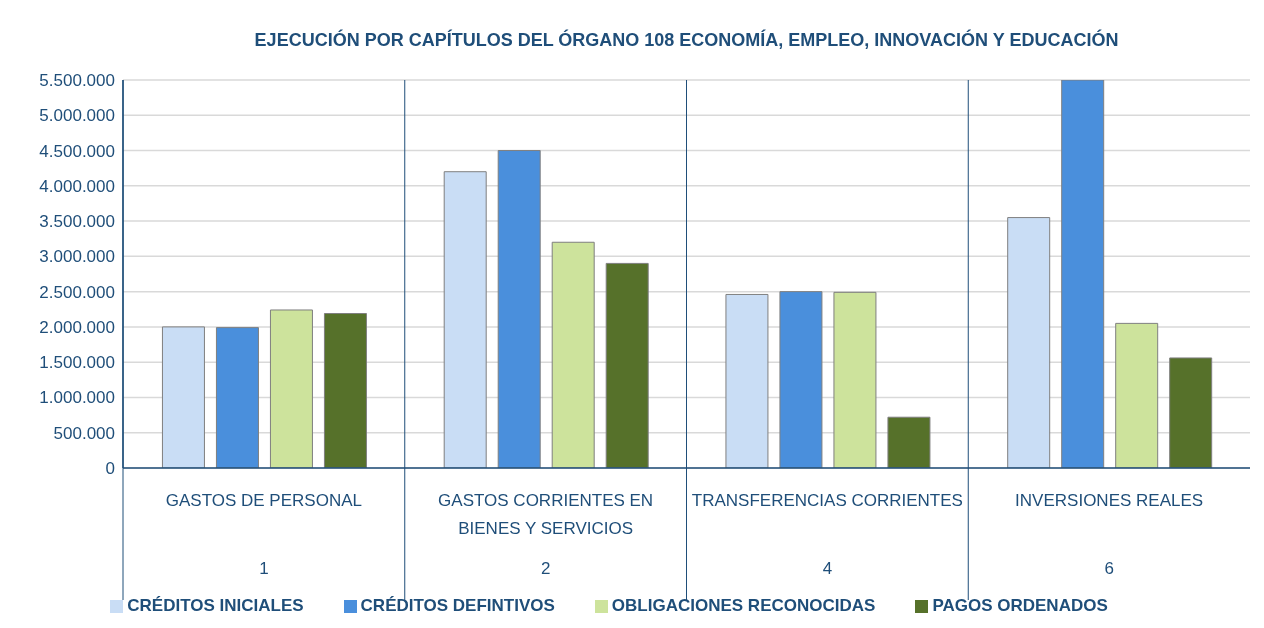 The image size is (1264, 628). I want to click on category-label: INVERSIONES REALES 6, so click(1109, 534).